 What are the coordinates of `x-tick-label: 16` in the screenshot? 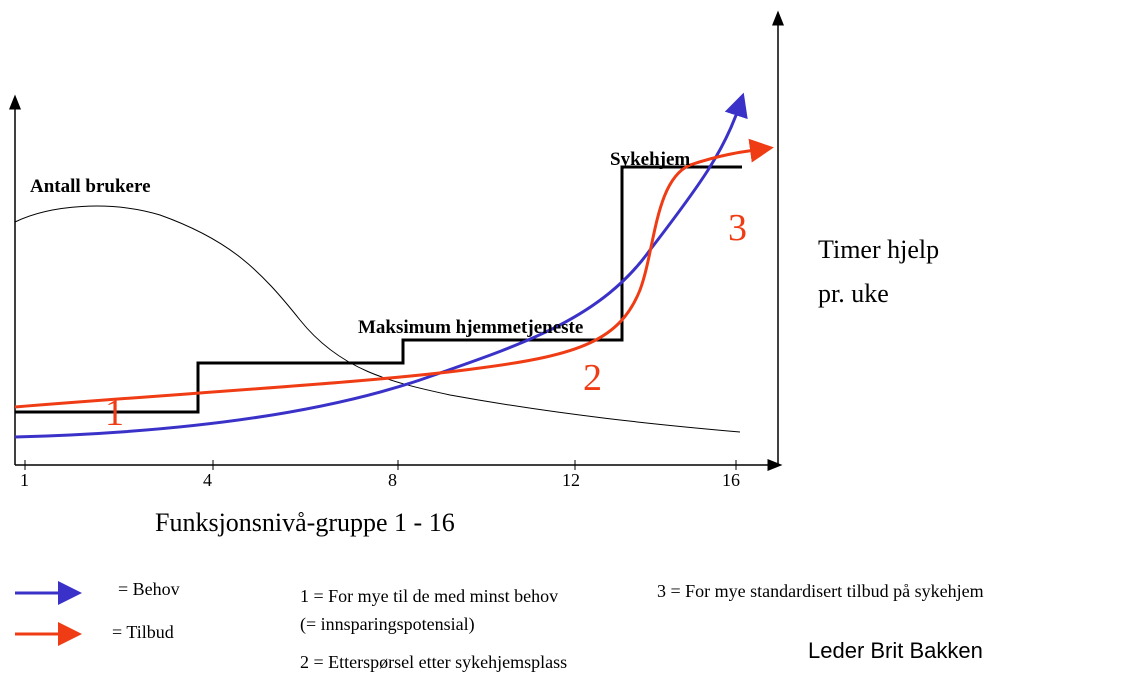 It's located at (731, 480).